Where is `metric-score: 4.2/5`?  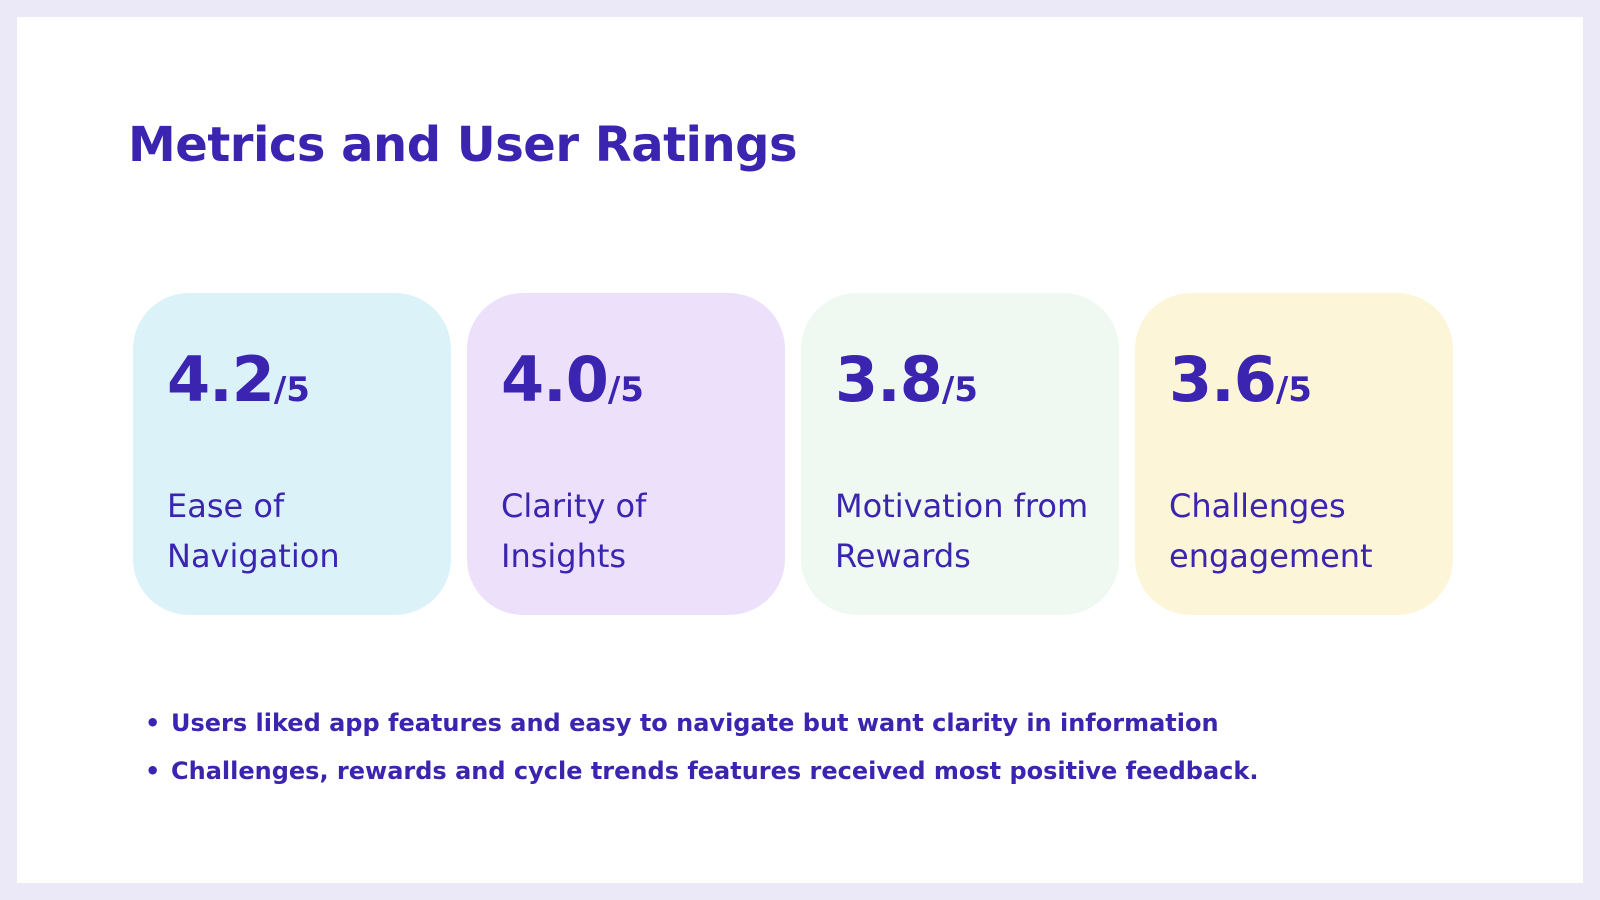 metric-score: 4.2/5 is located at coordinates (238, 379).